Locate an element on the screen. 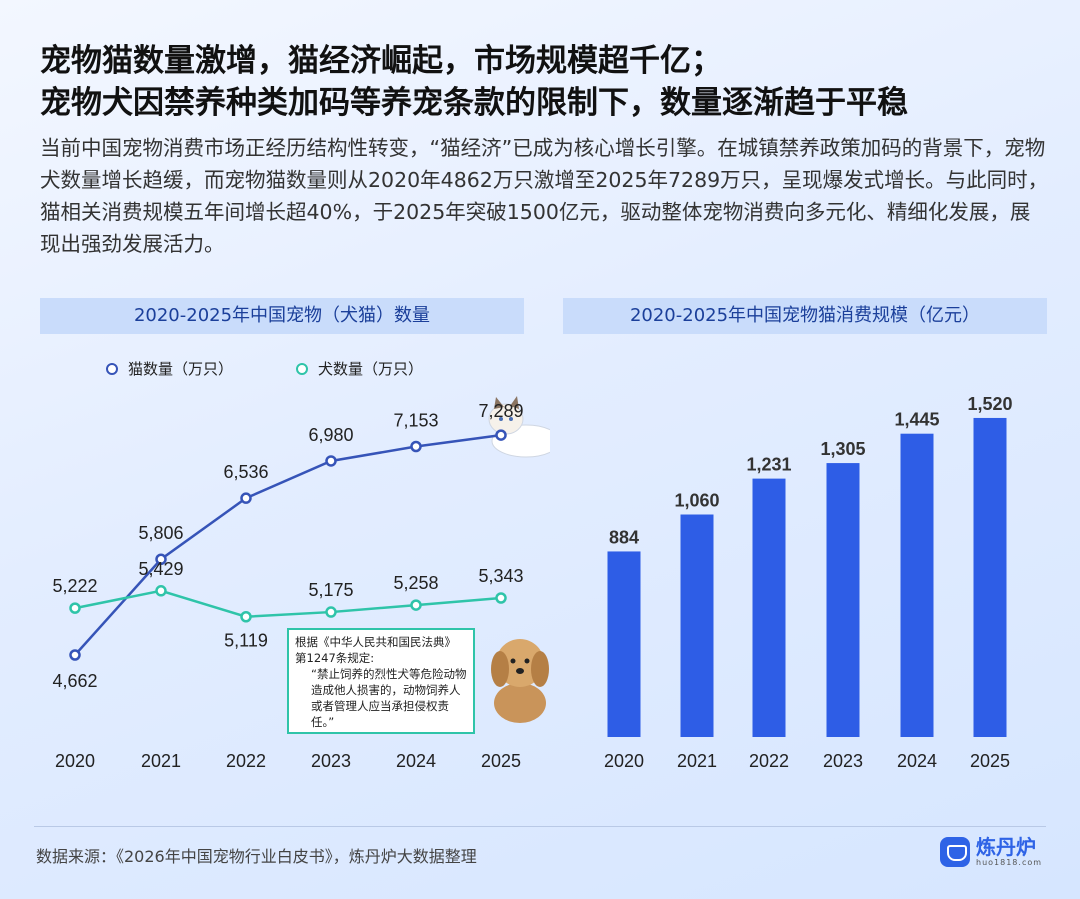 The height and width of the screenshot is (899, 1080). x-tick-label-5: 2025 is located at coordinates (501, 761).